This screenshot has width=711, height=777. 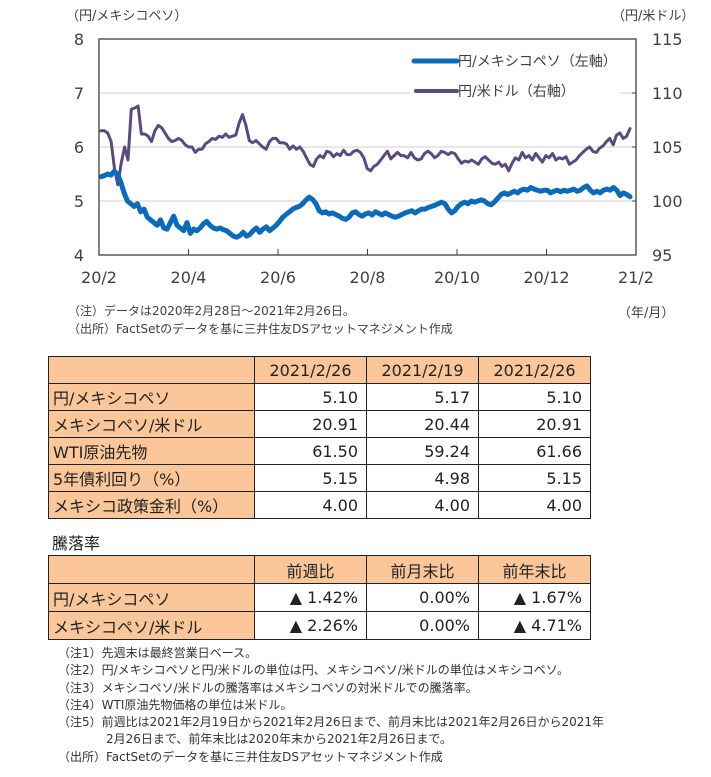 I want to click on x-tick-label: 20/10, so click(x=457, y=277).